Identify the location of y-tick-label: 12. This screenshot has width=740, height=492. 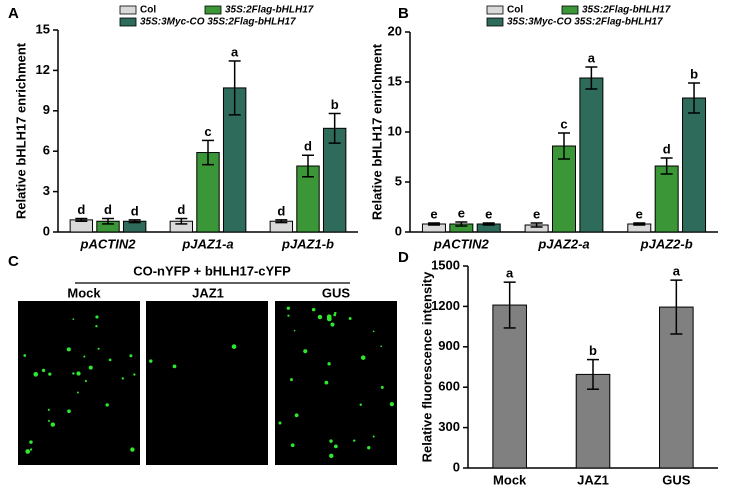
(43, 69).